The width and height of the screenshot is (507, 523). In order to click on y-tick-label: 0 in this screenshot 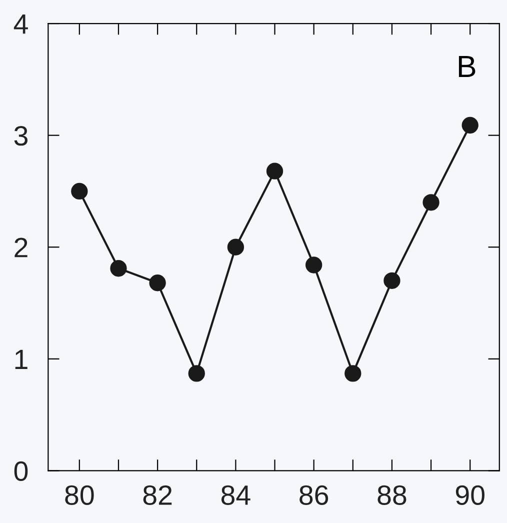, I will do `click(21, 471)`.